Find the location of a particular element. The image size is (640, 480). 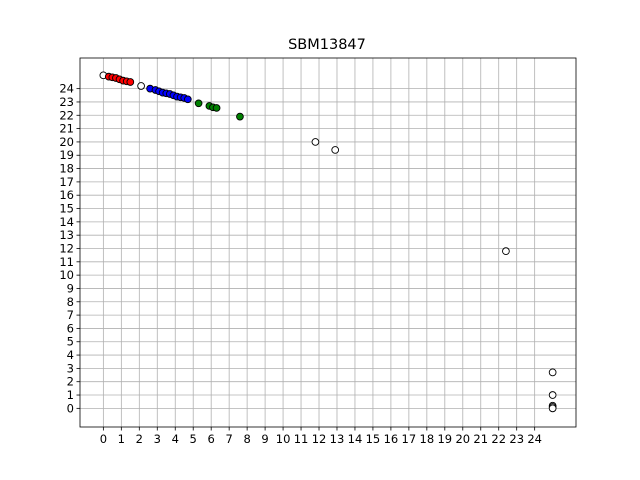

y-tick-label: 13 is located at coordinates (66, 235).